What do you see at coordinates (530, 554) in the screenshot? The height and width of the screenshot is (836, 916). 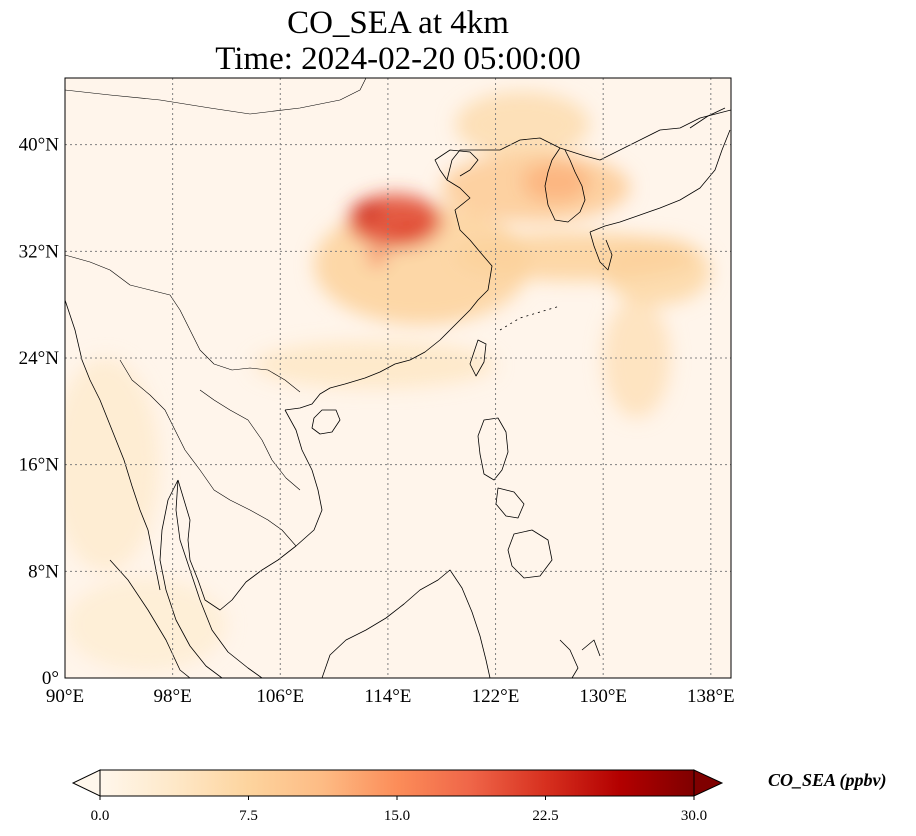 I see `mindanao-coastline` at bounding box center [530, 554].